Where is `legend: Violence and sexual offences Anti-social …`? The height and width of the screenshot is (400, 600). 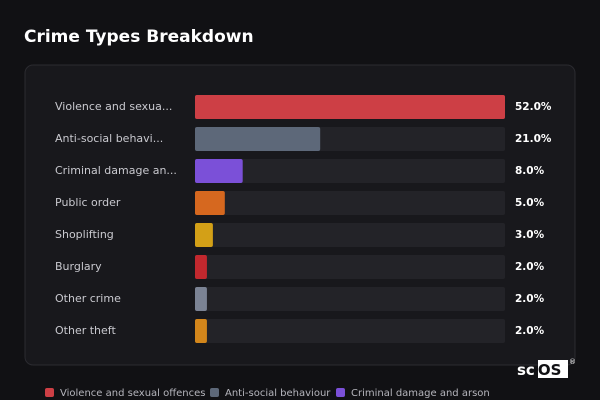
legend: Violence and sexual offences Anti-social … is located at coordinates (267, 393).